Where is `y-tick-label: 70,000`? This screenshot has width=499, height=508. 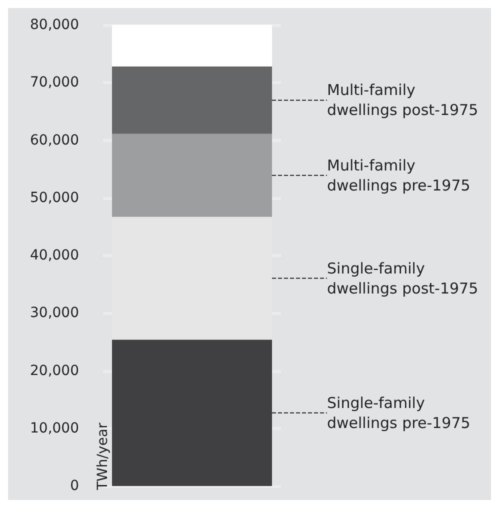
y-tick-label: 70,000 is located at coordinates (54, 82).